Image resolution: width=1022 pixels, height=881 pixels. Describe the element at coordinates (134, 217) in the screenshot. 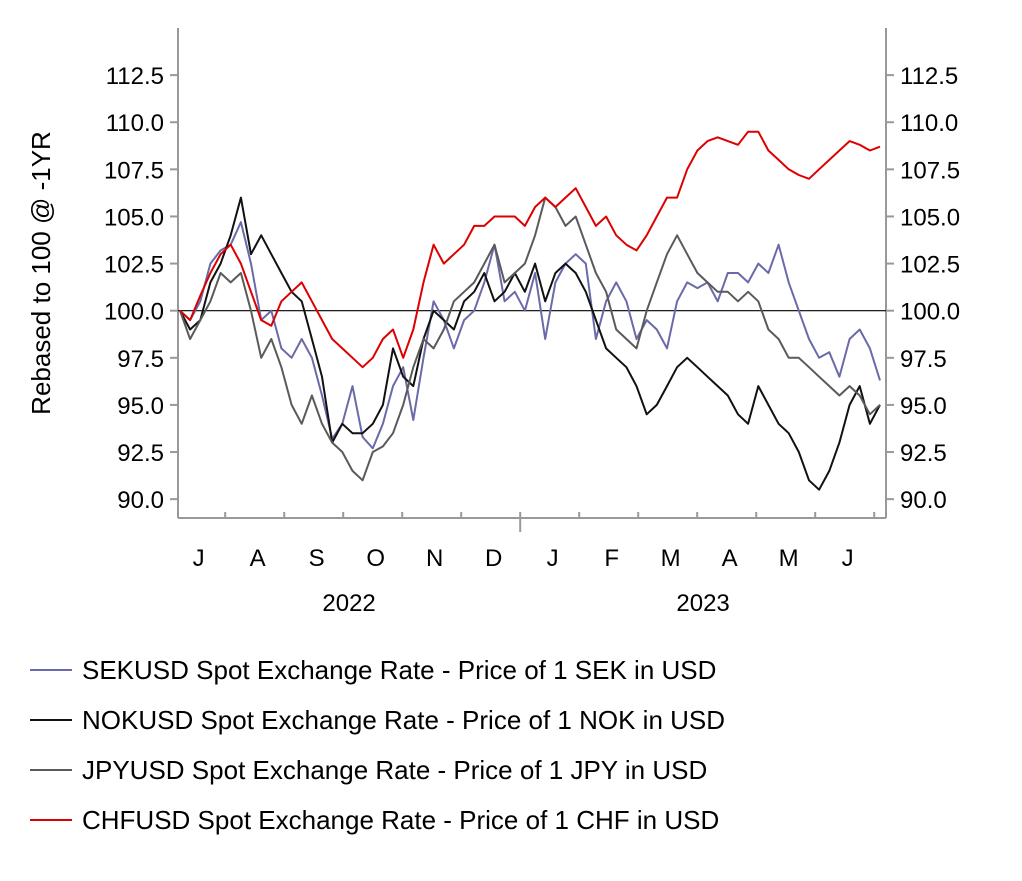

I see `y-tick-label-left: 105.0` at that location.